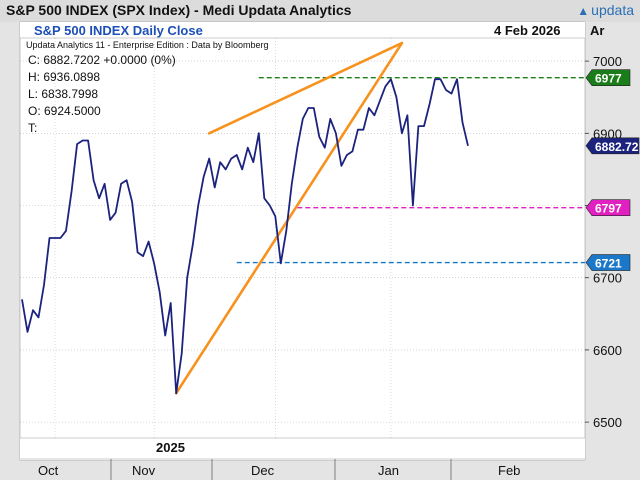 Image resolution: width=640 pixels, height=480 pixels. Describe the element at coordinates (612, 10) in the screenshot. I see `logo-text: updata` at that location.